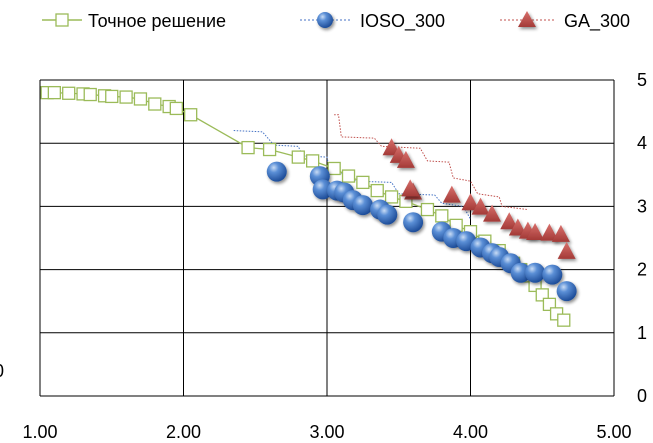 The width and height of the screenshot is (653, 443). Describe the element at coordinates (597, 21) in the screenshot. I see `legend-label-ga: GA_300` at that location.